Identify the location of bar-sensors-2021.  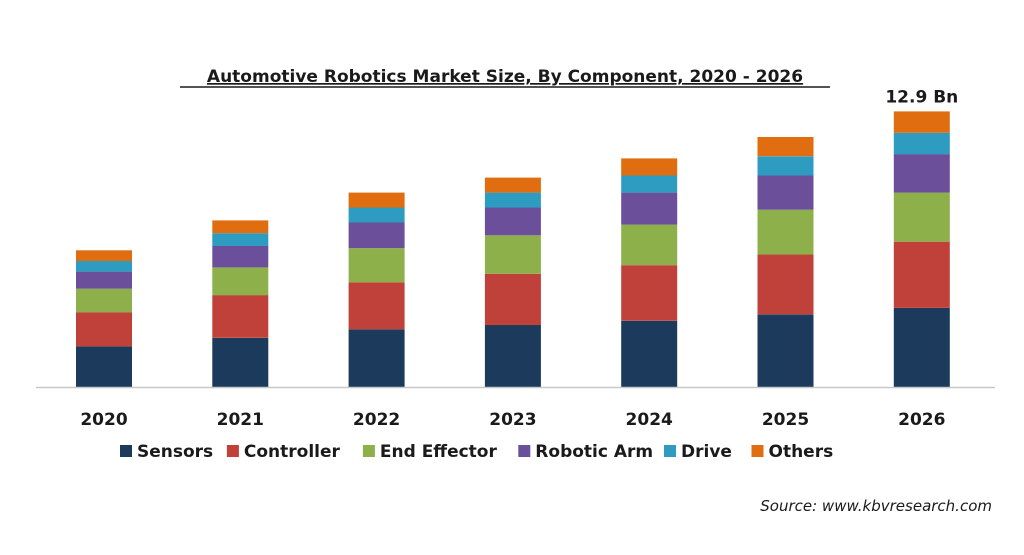
(240, 362).